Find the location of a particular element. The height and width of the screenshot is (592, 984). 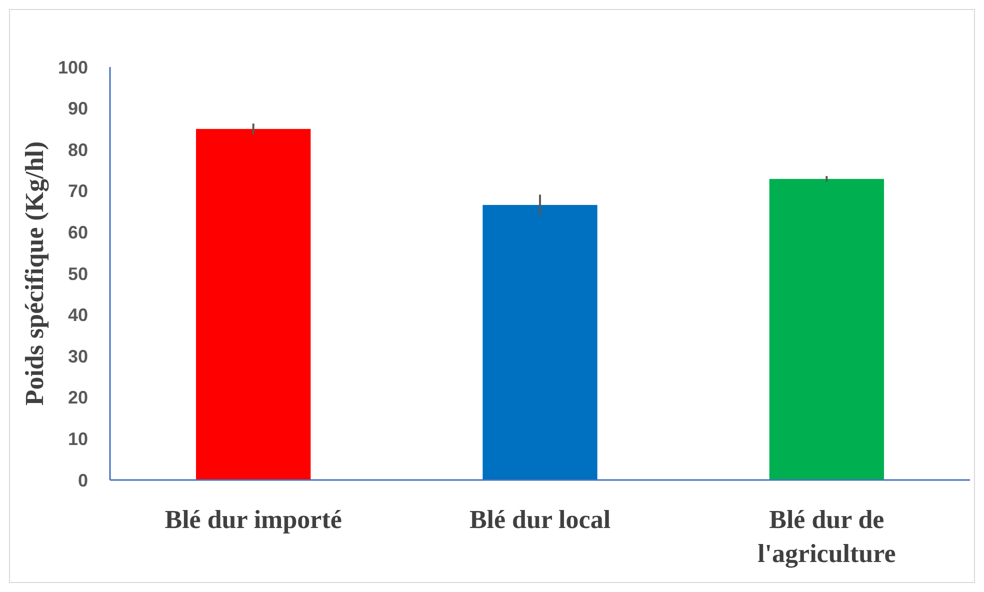

y-tick-label: 0 is located at coordinates (83, 480).